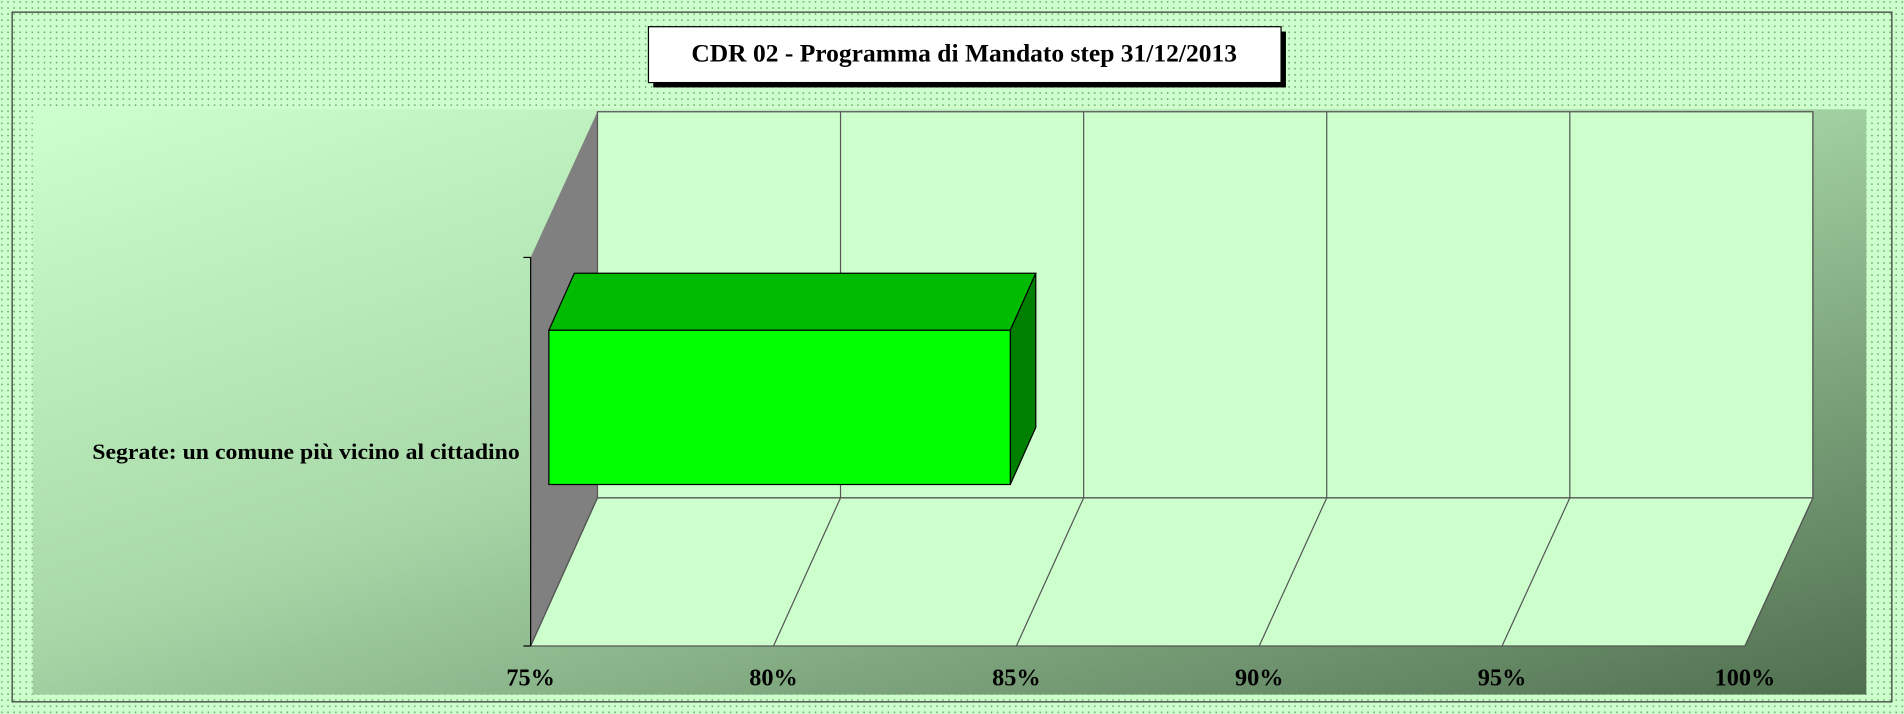 The width and height of the screenshot is (1904, 714). Describe the element at coordinates (1745, 678) in the screenshot. I see `x-tick-label: 100%` at that location.